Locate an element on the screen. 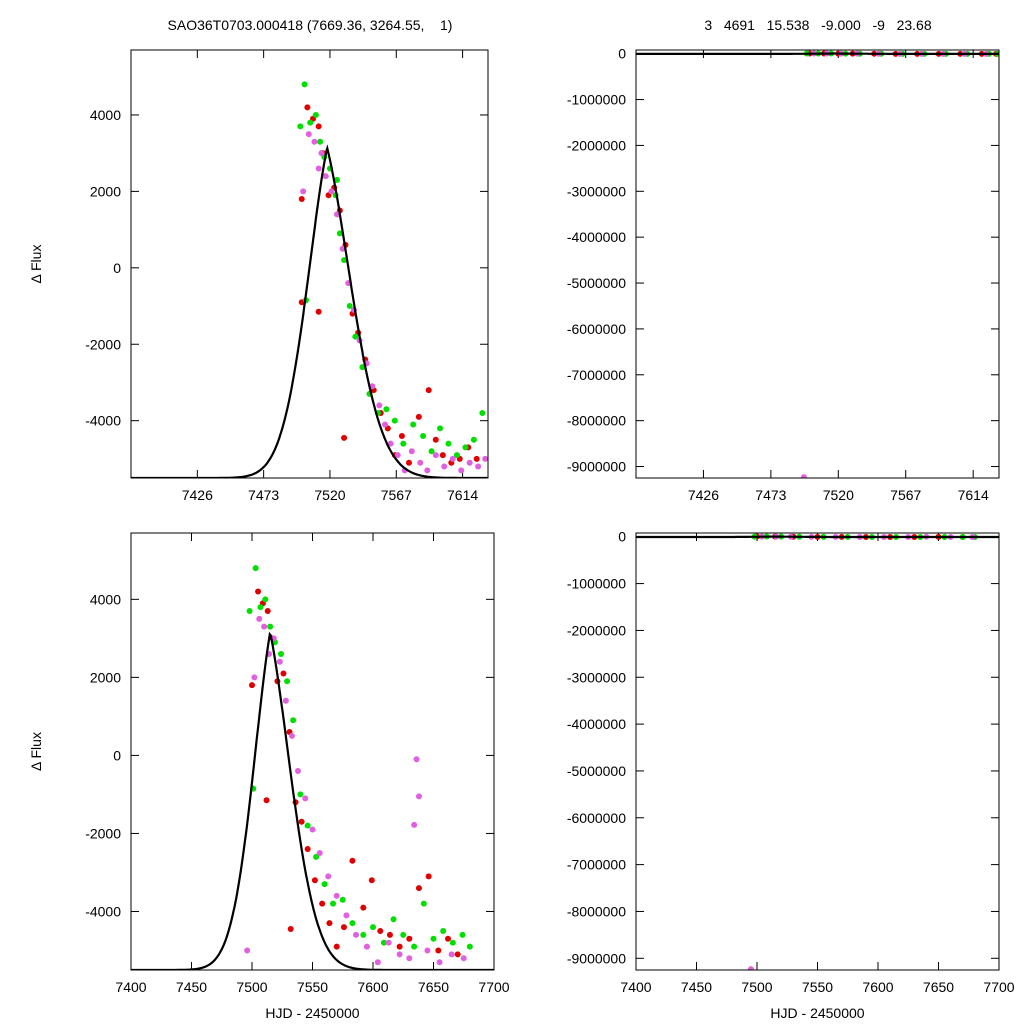 This screenshot has height=1024, width=1024. ytick-label: -8000000 is located at coordinates (596, 911).